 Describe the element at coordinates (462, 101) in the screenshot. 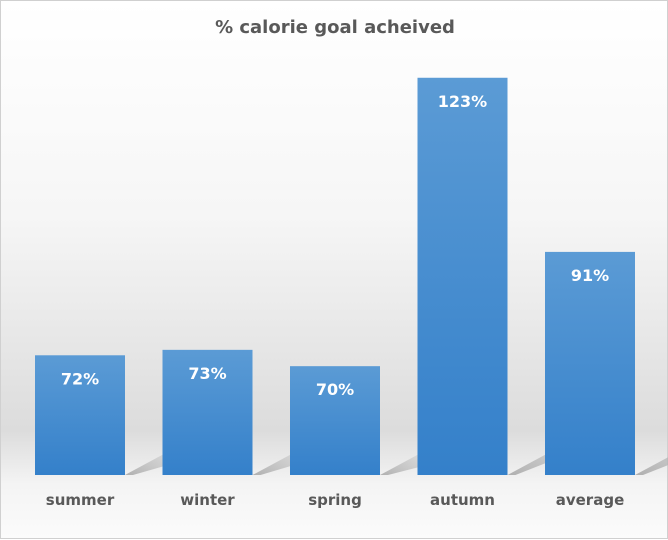

I see `data-label-autumn: 123%` at that location.